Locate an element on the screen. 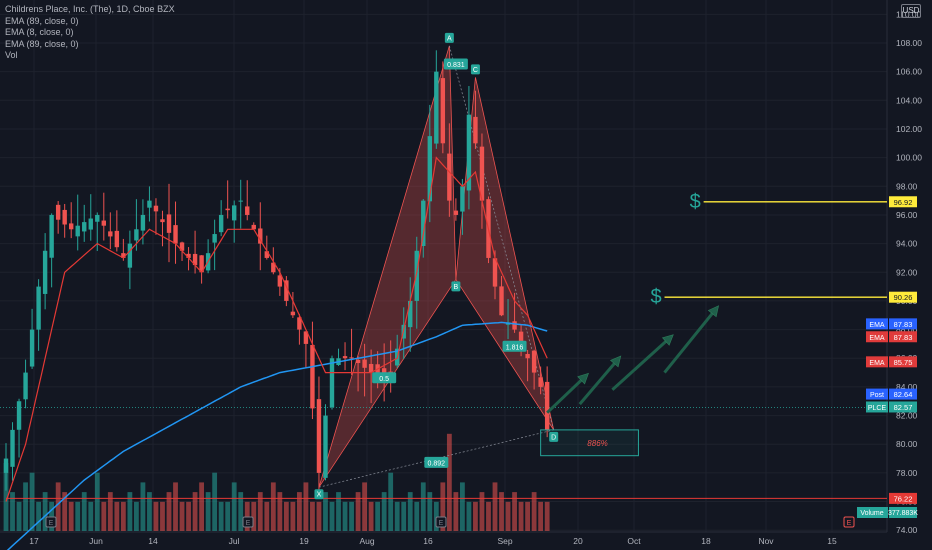 The image size is (932, 550). y-tick-label: 108.00 is located at coordinates (909, 43).